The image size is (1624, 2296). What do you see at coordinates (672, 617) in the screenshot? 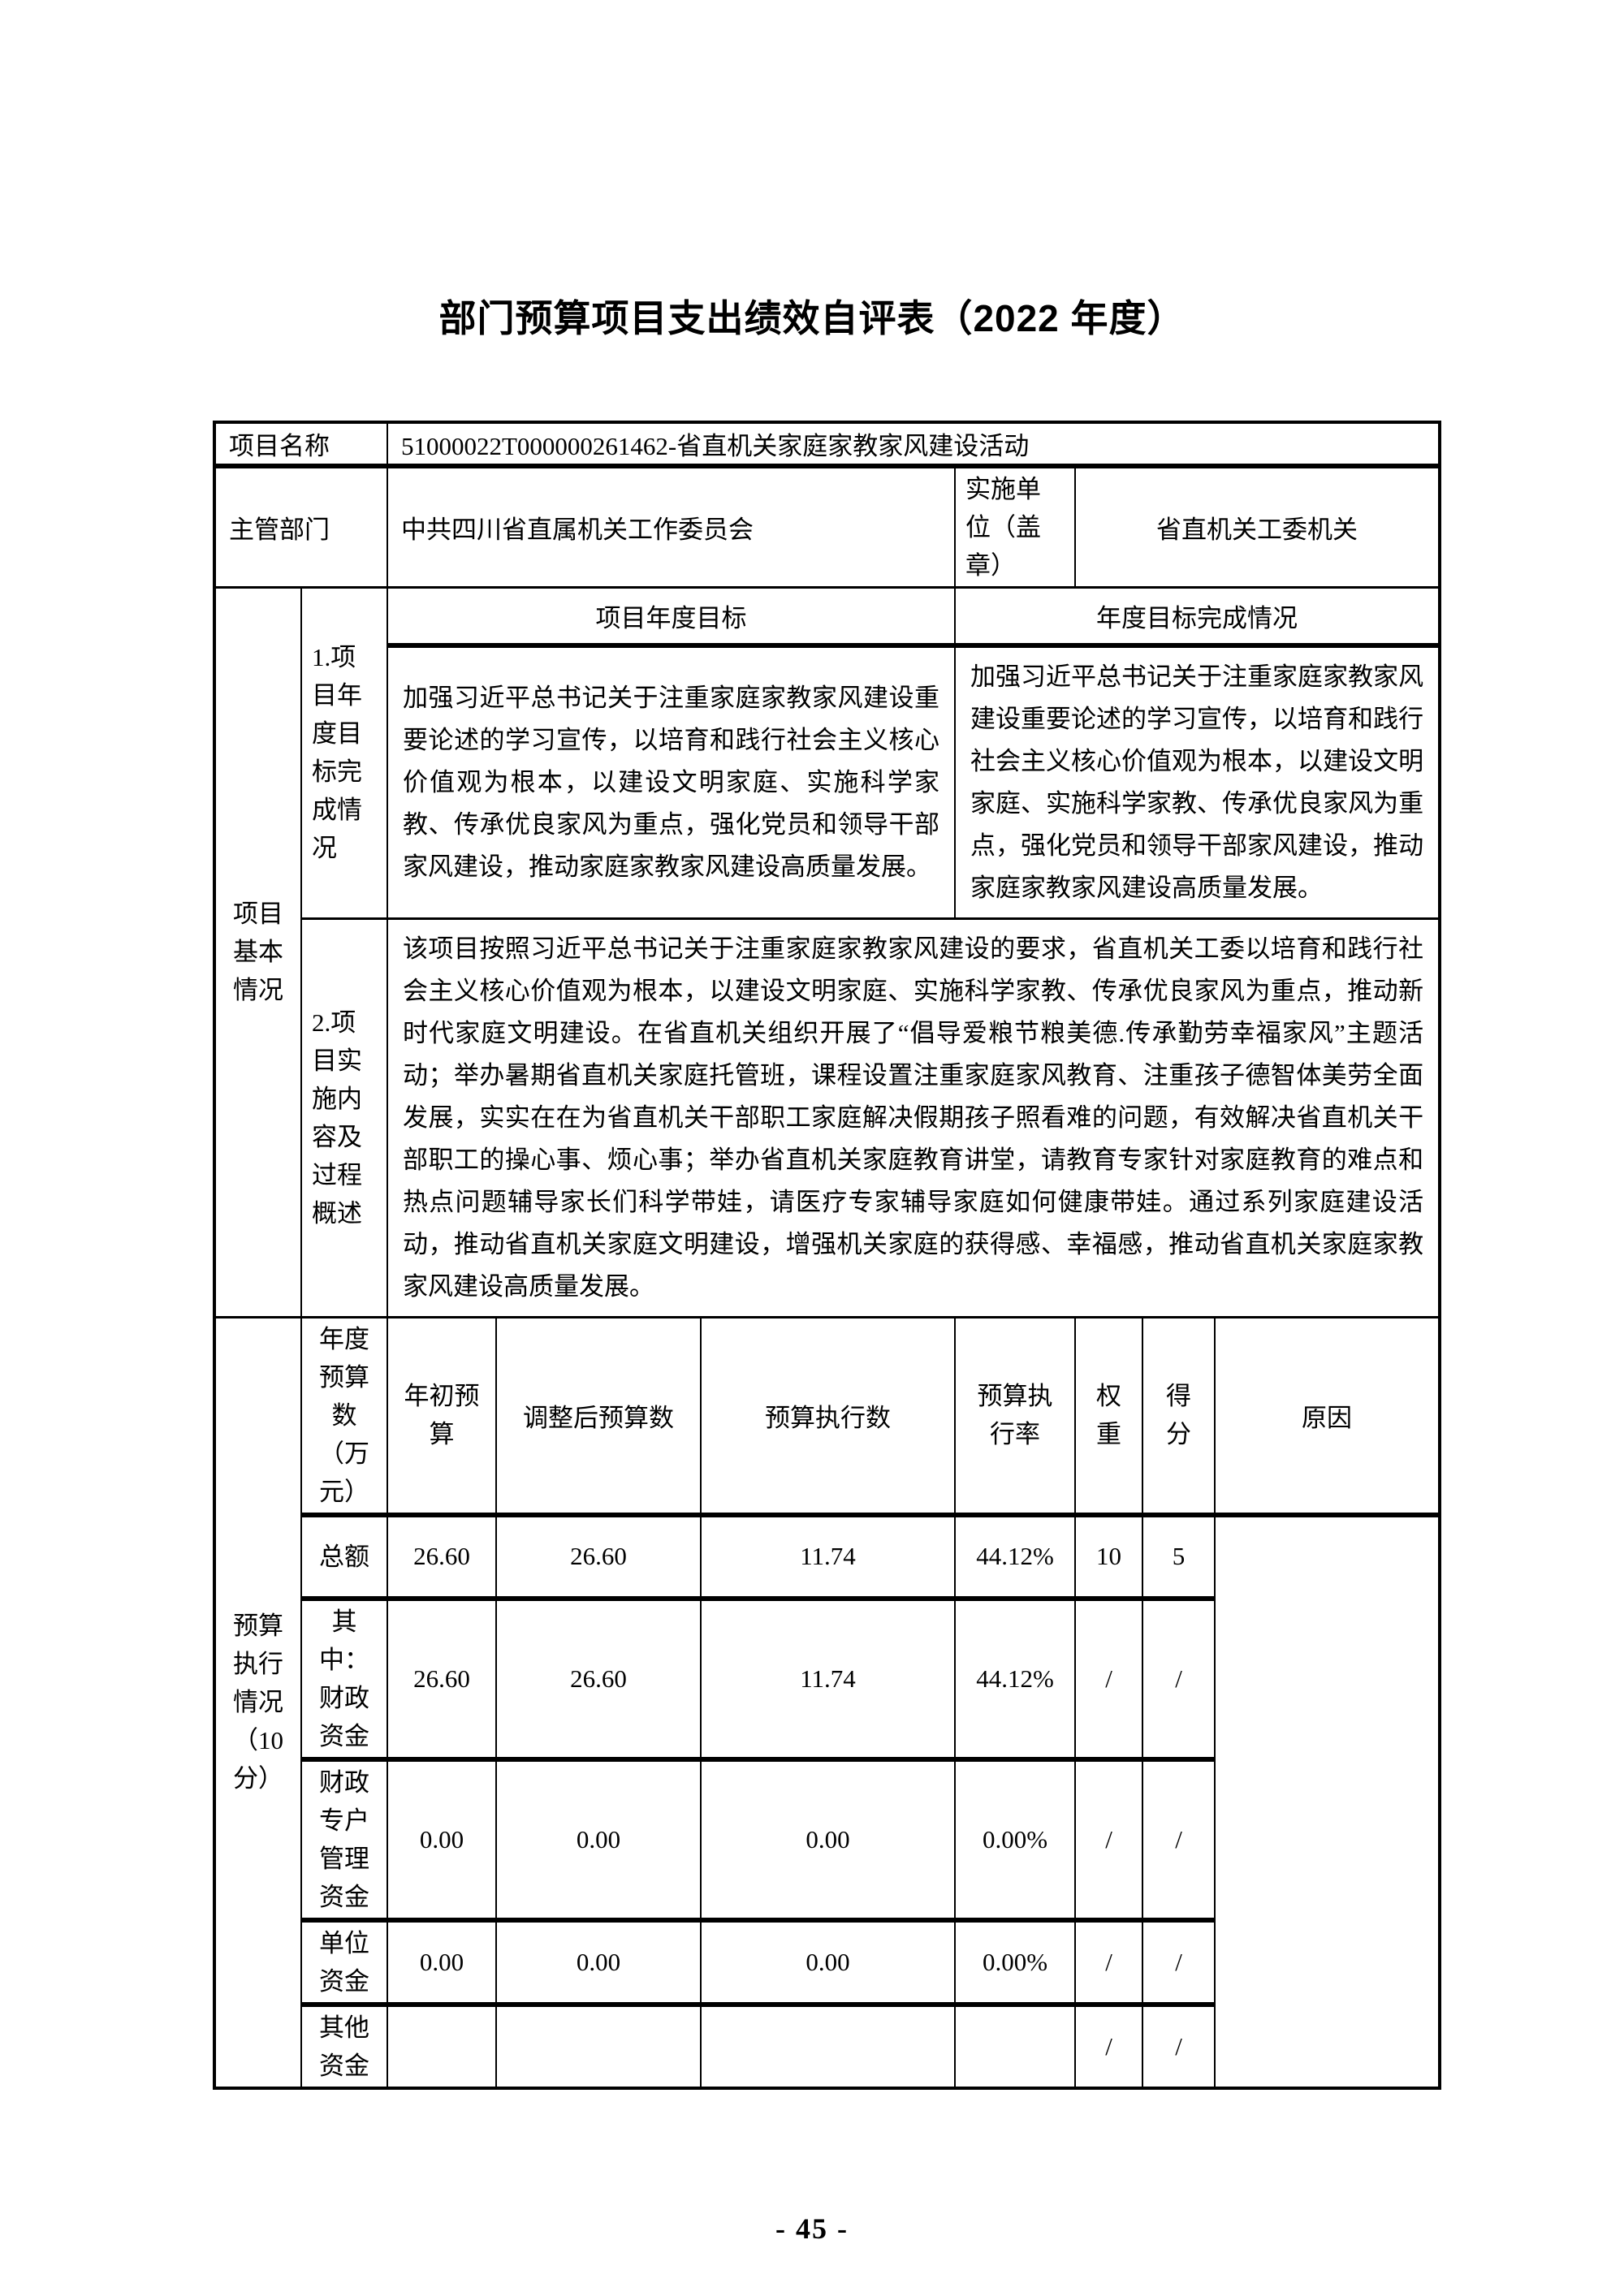
I see `annual-goal-header: 项目年度目标` at bounding box center [672, 617].